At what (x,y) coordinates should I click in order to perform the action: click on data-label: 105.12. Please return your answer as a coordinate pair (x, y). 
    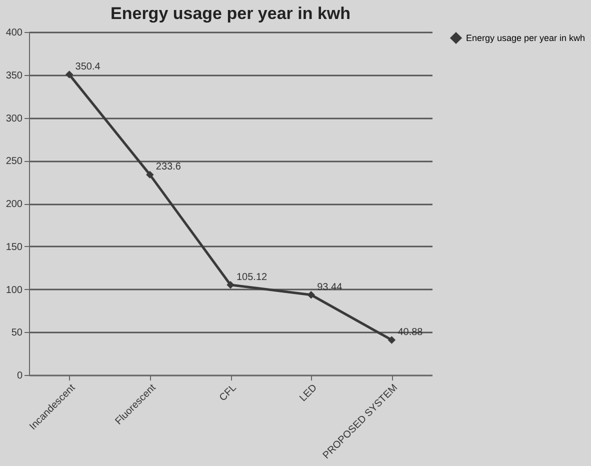
    Looking at the image, I should click on (252, 277).